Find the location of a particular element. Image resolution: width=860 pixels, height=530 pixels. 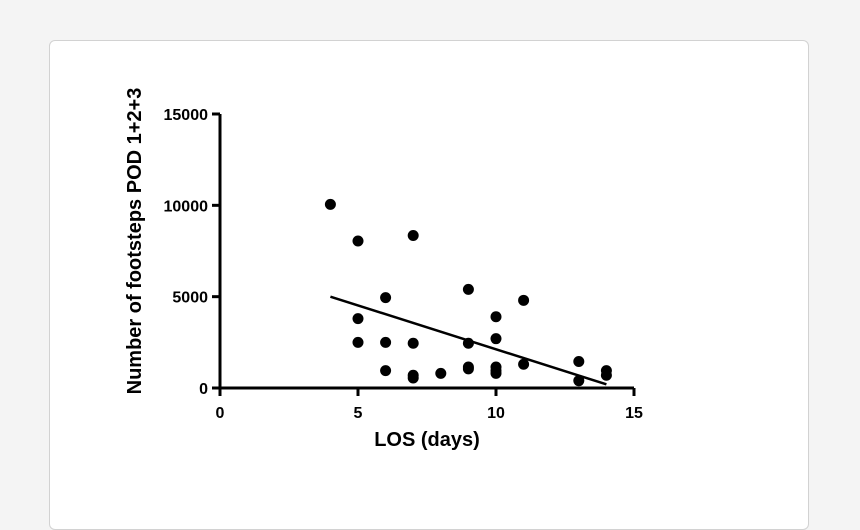

y-tick-label: 0 is located at coordinates (203, 389).